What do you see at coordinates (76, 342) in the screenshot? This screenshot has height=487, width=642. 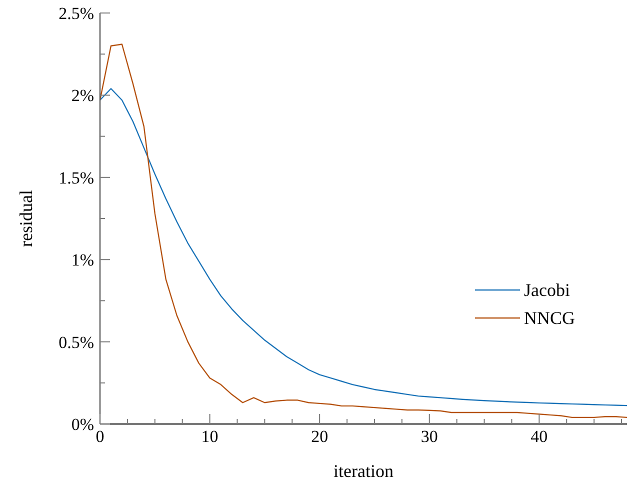 I see `y-tick-label: 0.5%` at bounding box center [76, 342].